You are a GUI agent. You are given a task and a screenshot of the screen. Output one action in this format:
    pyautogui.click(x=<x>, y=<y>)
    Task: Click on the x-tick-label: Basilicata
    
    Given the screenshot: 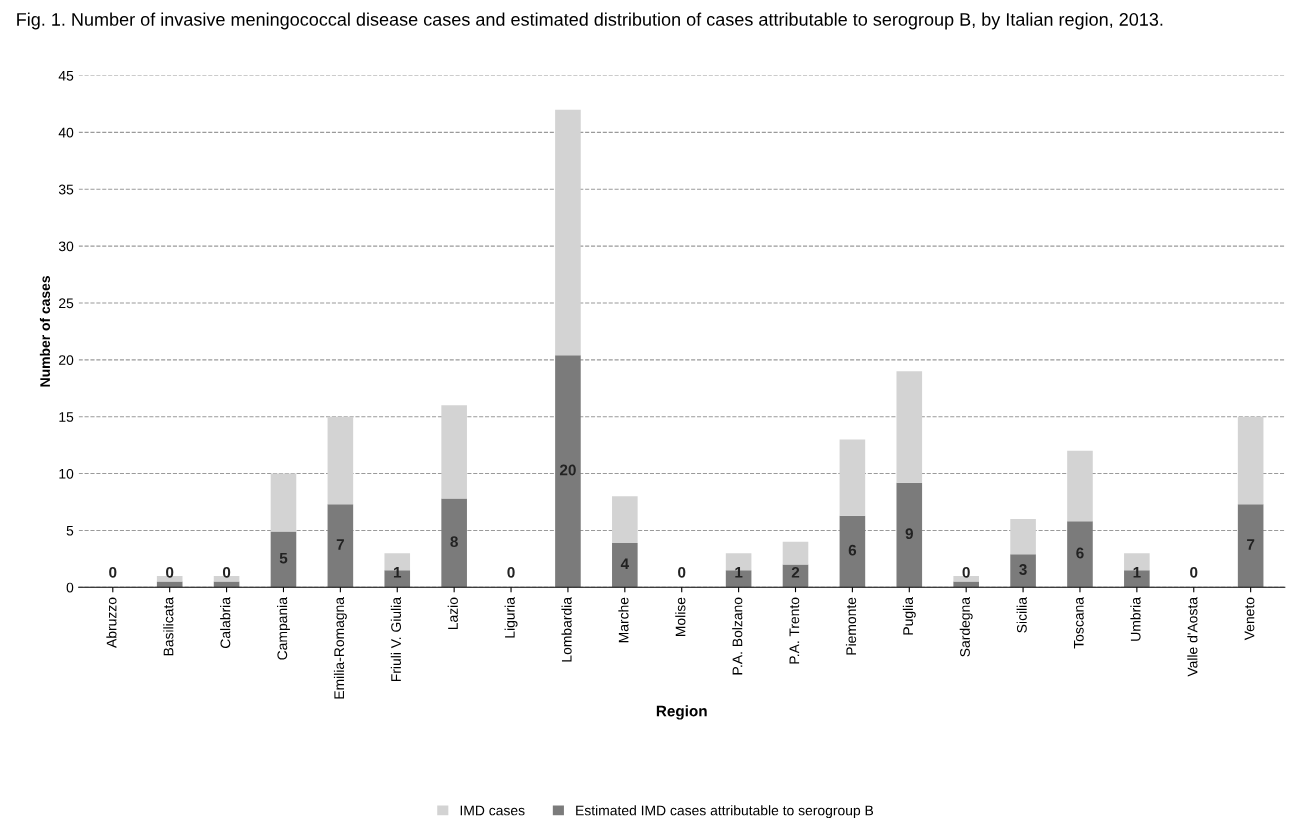 What is the action you would take?
    pyautogui.click(x=168, y=626)
    